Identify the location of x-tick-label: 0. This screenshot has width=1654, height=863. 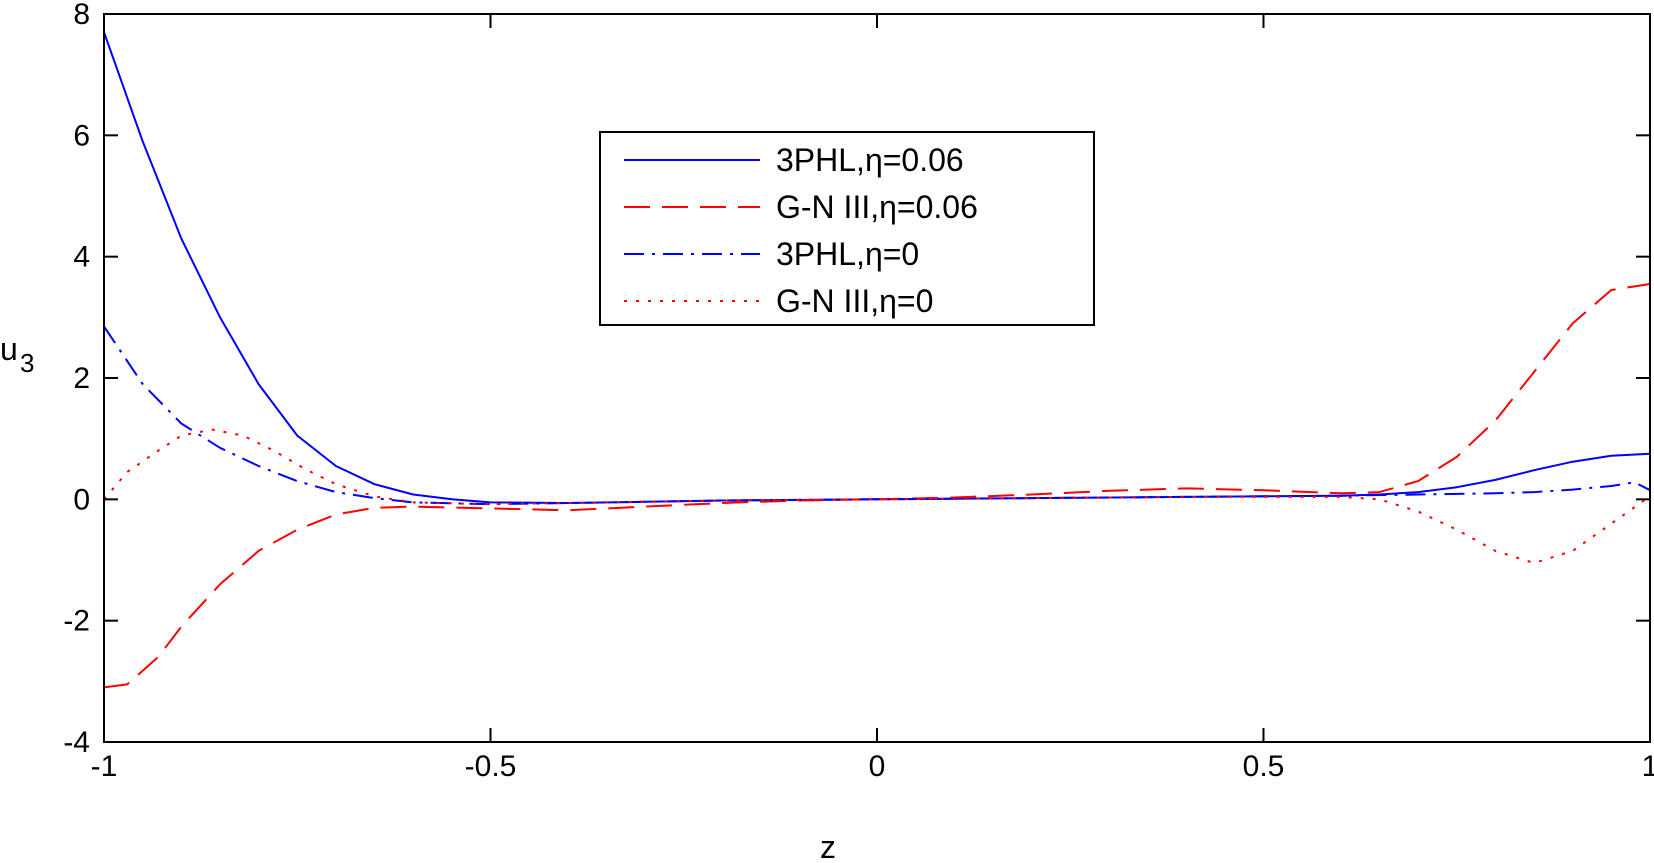
(877, 766).